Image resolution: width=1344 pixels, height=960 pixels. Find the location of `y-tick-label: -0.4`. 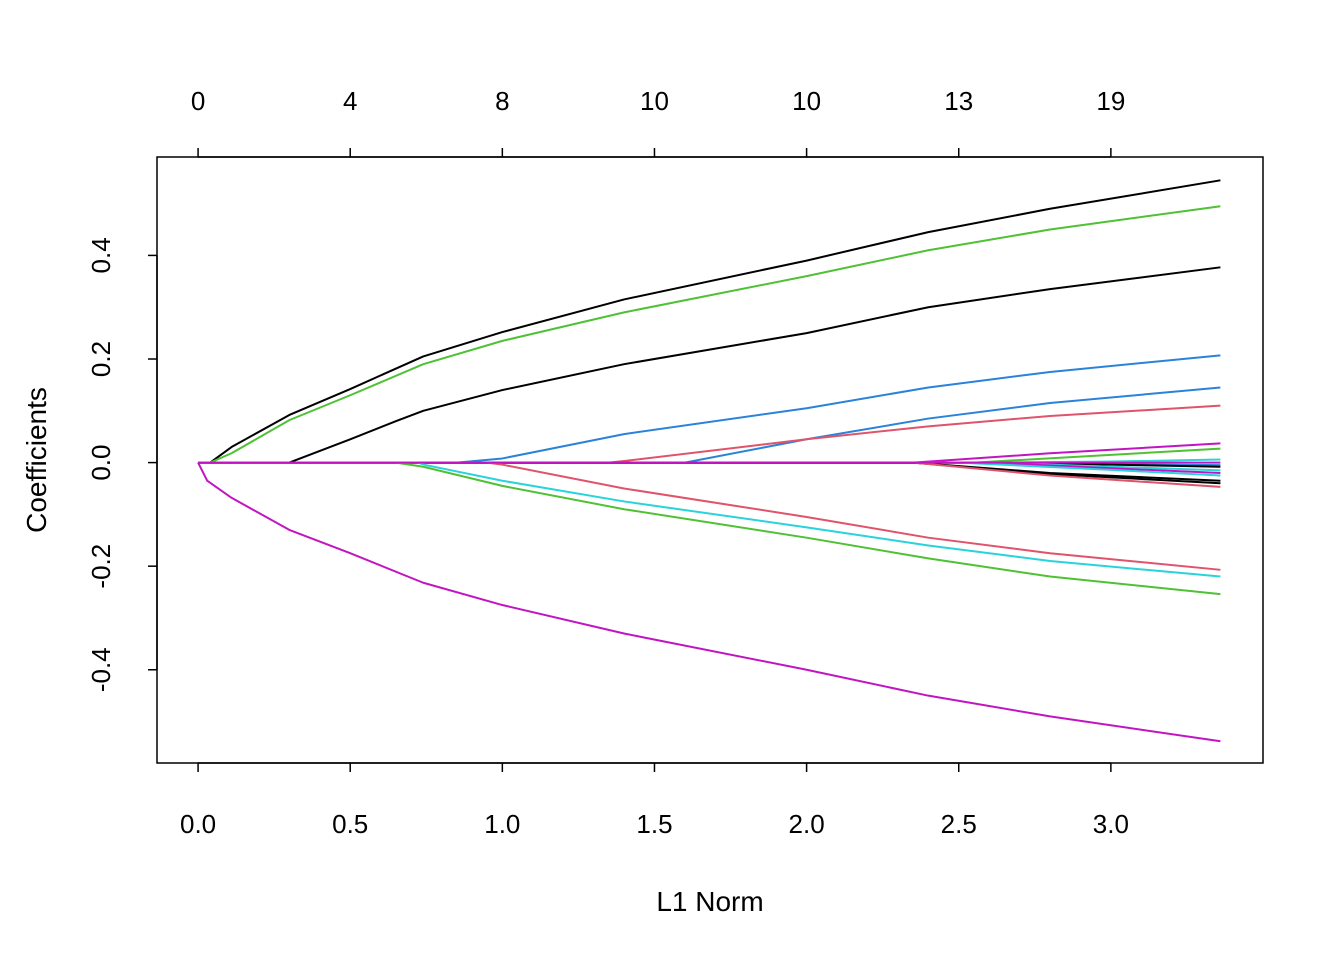

y-tick-label: -0.4 is located at coordinates (101, 669).